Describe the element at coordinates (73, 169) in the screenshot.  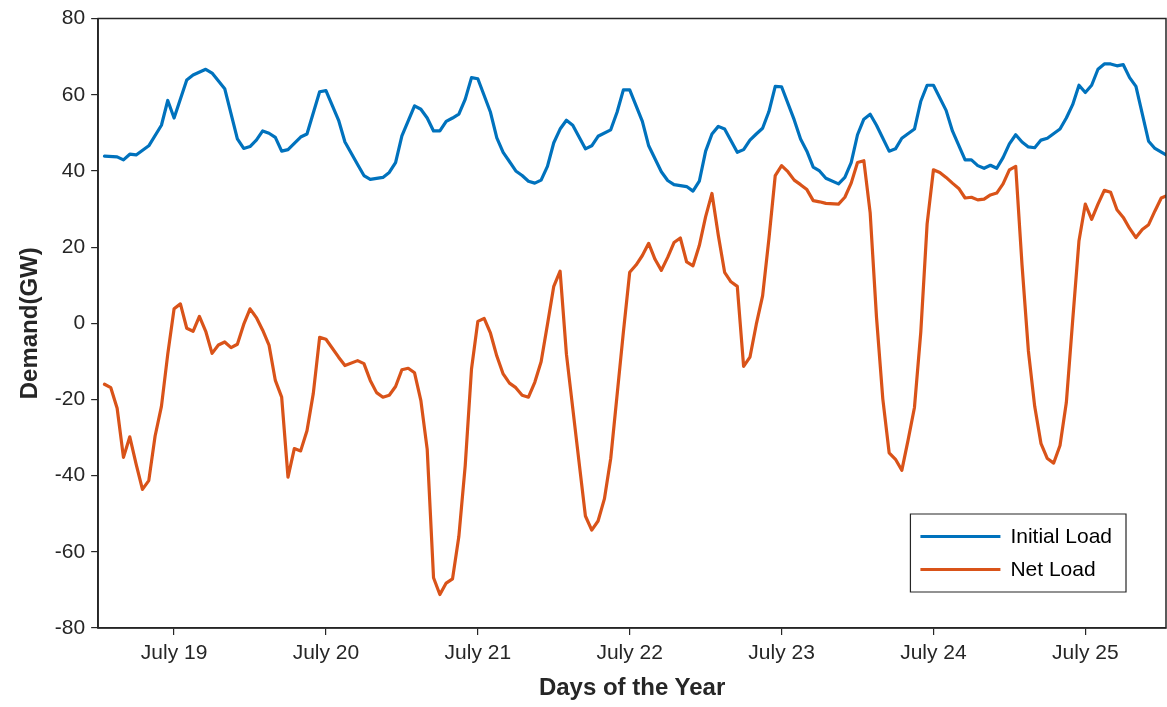
I see `y-tick-label: 40` at that location.